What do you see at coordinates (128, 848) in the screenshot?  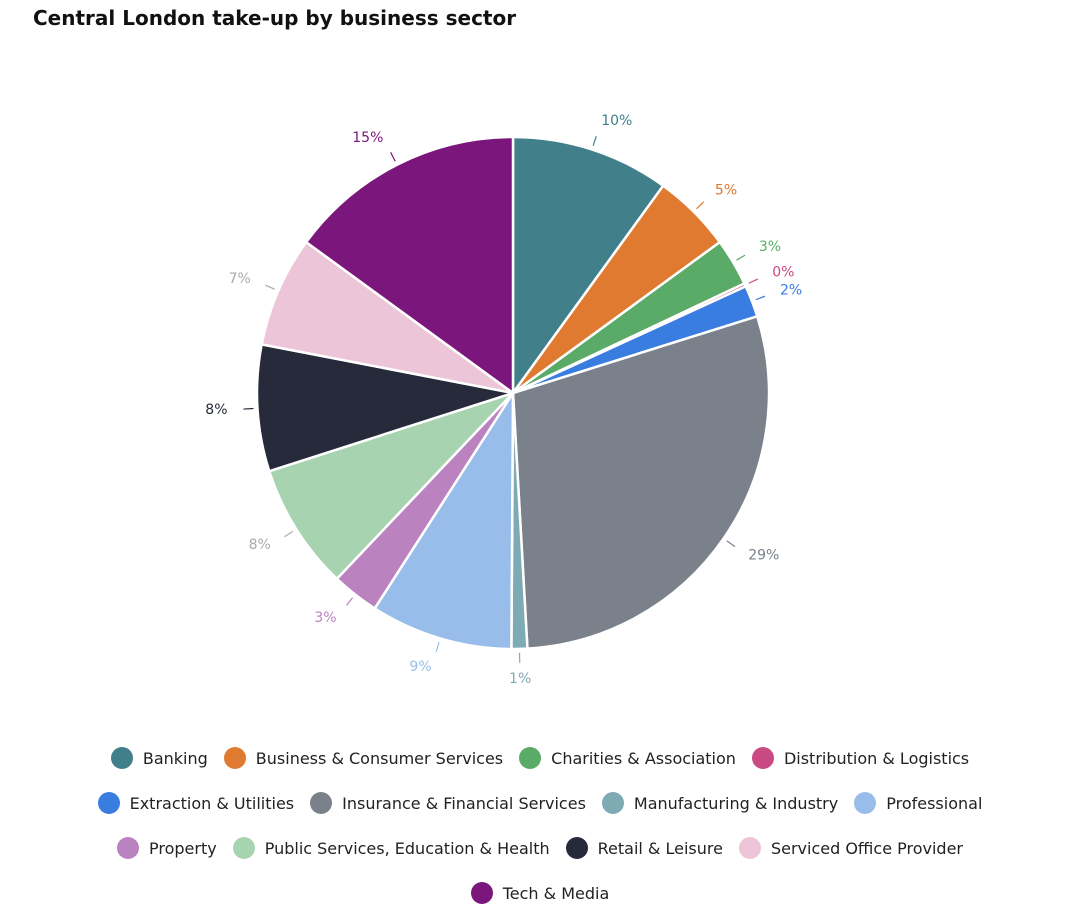 I see `legend-swatch-property` at bounding box center [128, 848].